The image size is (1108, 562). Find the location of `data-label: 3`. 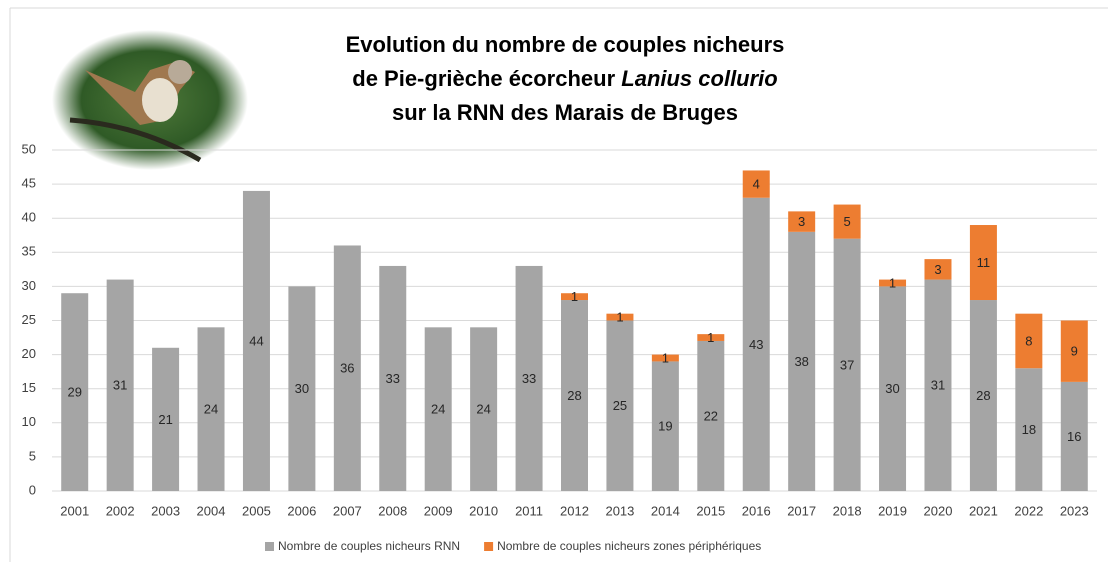

data-label: 3 is located at coordinates (801, 221).